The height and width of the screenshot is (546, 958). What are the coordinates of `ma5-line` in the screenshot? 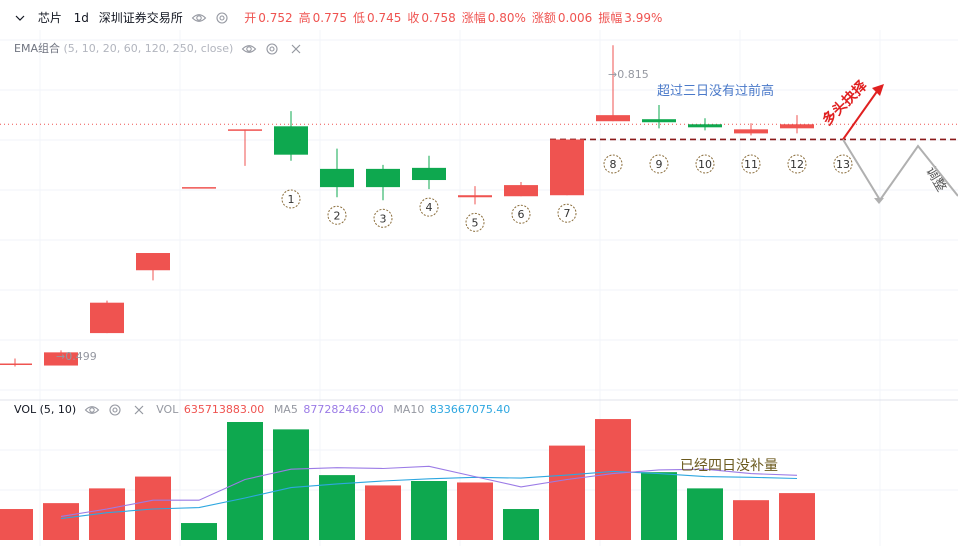 It's located at (429, 491).